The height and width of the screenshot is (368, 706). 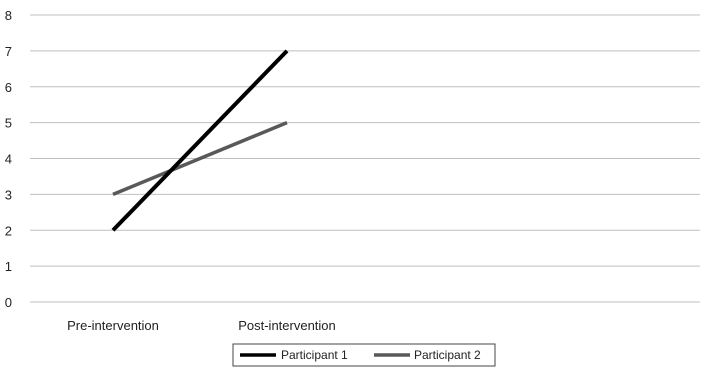 What do you see at coordinates (314, 355) in the screenshot?
I see `legend-label-participant-1: Participant 1` at bounding box center [314, 355].